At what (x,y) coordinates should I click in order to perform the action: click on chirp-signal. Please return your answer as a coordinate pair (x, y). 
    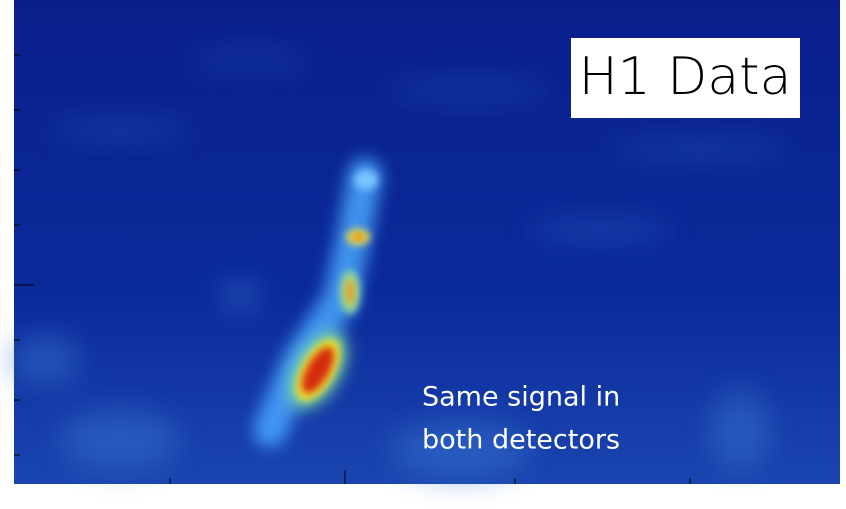
    Looking at the image, I should click on (317, 302).